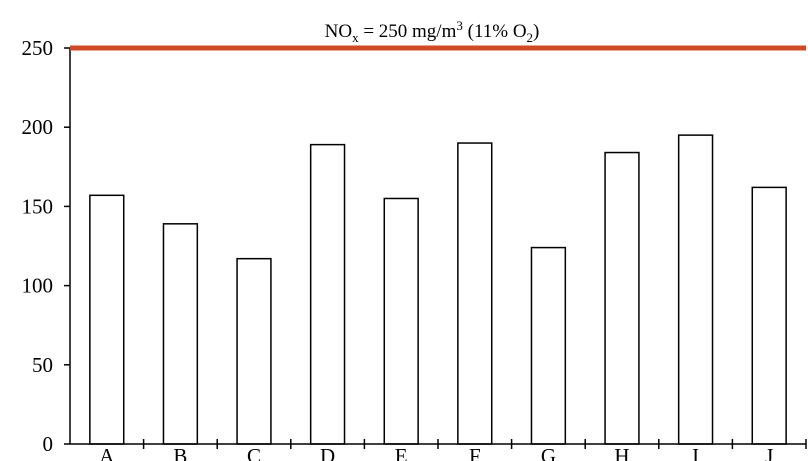 The image size is (808, 461). What do you see at coordinates (408, 31) in the screenshot?
I see `limit-label-part: = 250 mg/m` at bounding box center [408, 31].